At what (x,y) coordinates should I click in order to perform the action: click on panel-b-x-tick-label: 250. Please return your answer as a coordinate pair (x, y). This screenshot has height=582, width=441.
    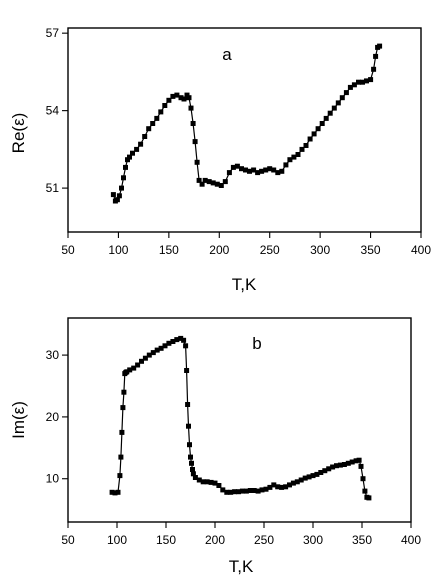
    Looking at the image, I should click on (264, 540).